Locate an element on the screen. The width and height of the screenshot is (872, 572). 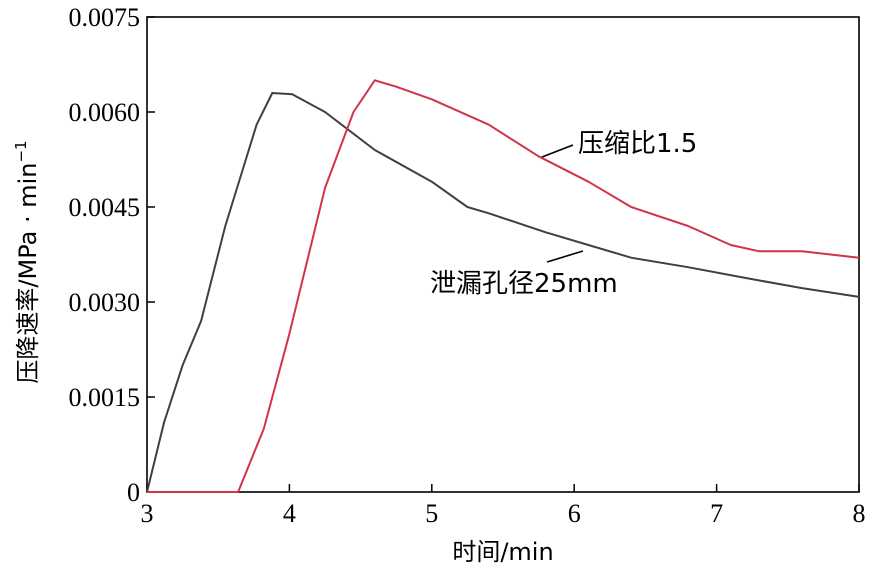
y-axis-ticks: 0 0.0015 0.0030 0.0045 0.0060 0.0075 is located at coordinates (112, 255).